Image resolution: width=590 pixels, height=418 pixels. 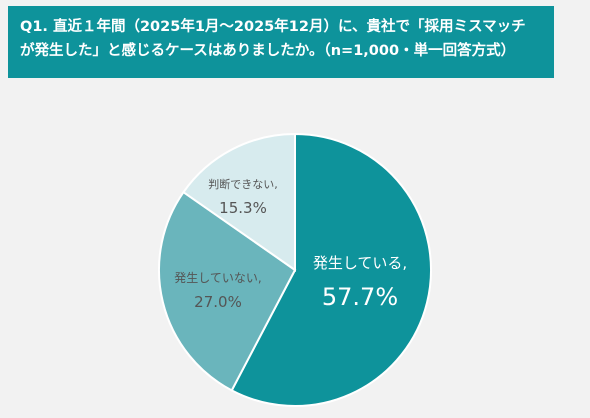 I want to click on slice-label-undetermined: 判断できない,, so click(x=243, y=184).